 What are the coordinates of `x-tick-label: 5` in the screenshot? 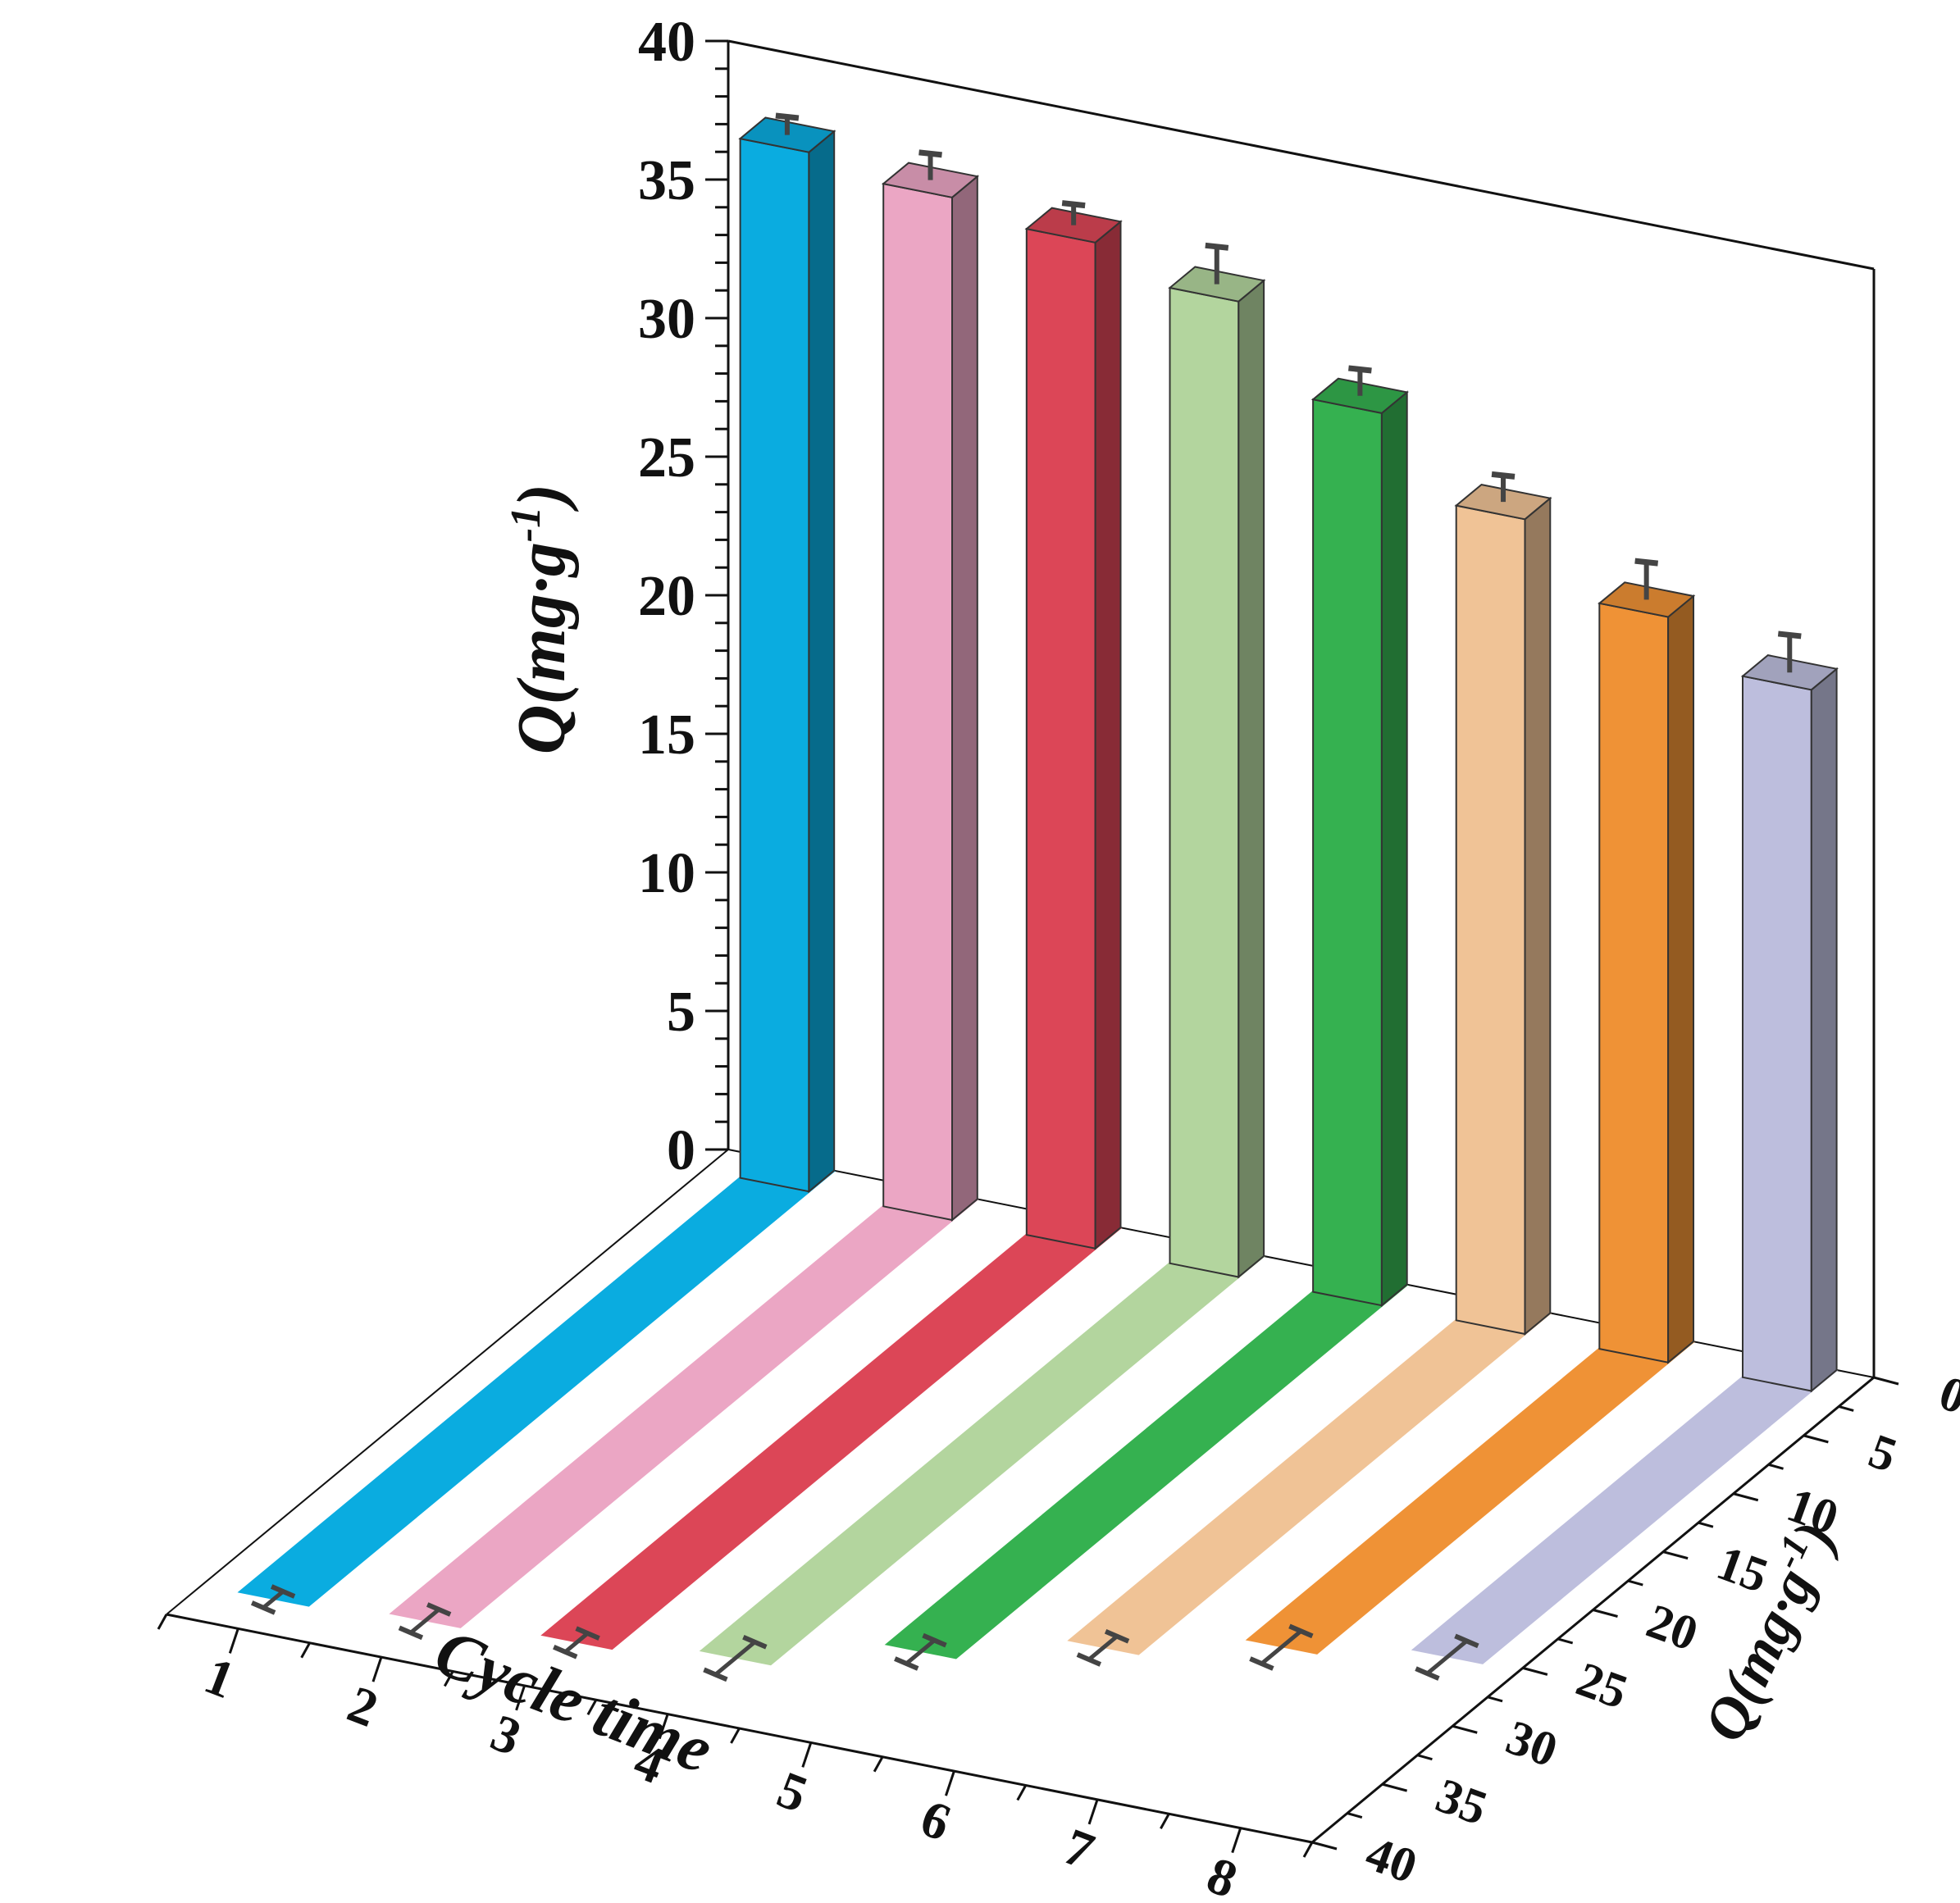 It's located at (793, 1791).